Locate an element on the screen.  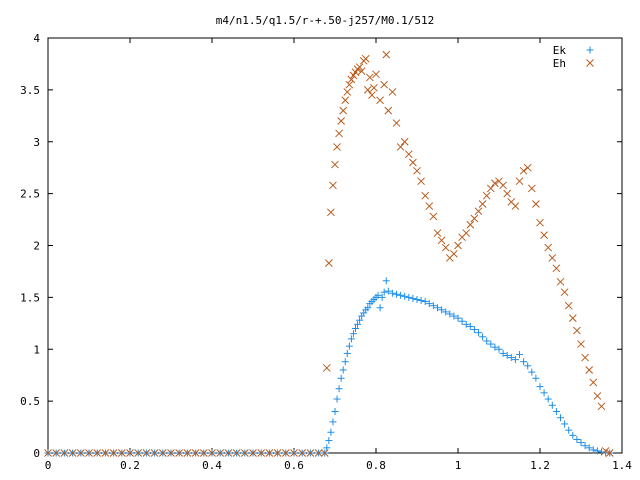
x-tick-label: 0.4 is located at coordinates (212, 465).